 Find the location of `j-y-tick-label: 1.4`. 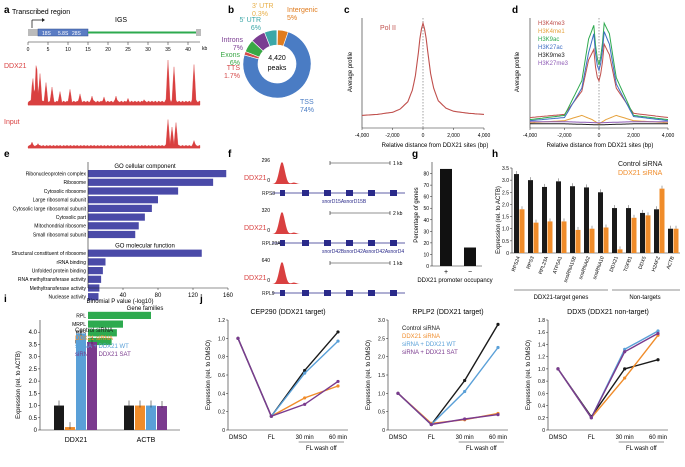

j-y-tick-label: 1.4 is located at coordinates (541, 345).